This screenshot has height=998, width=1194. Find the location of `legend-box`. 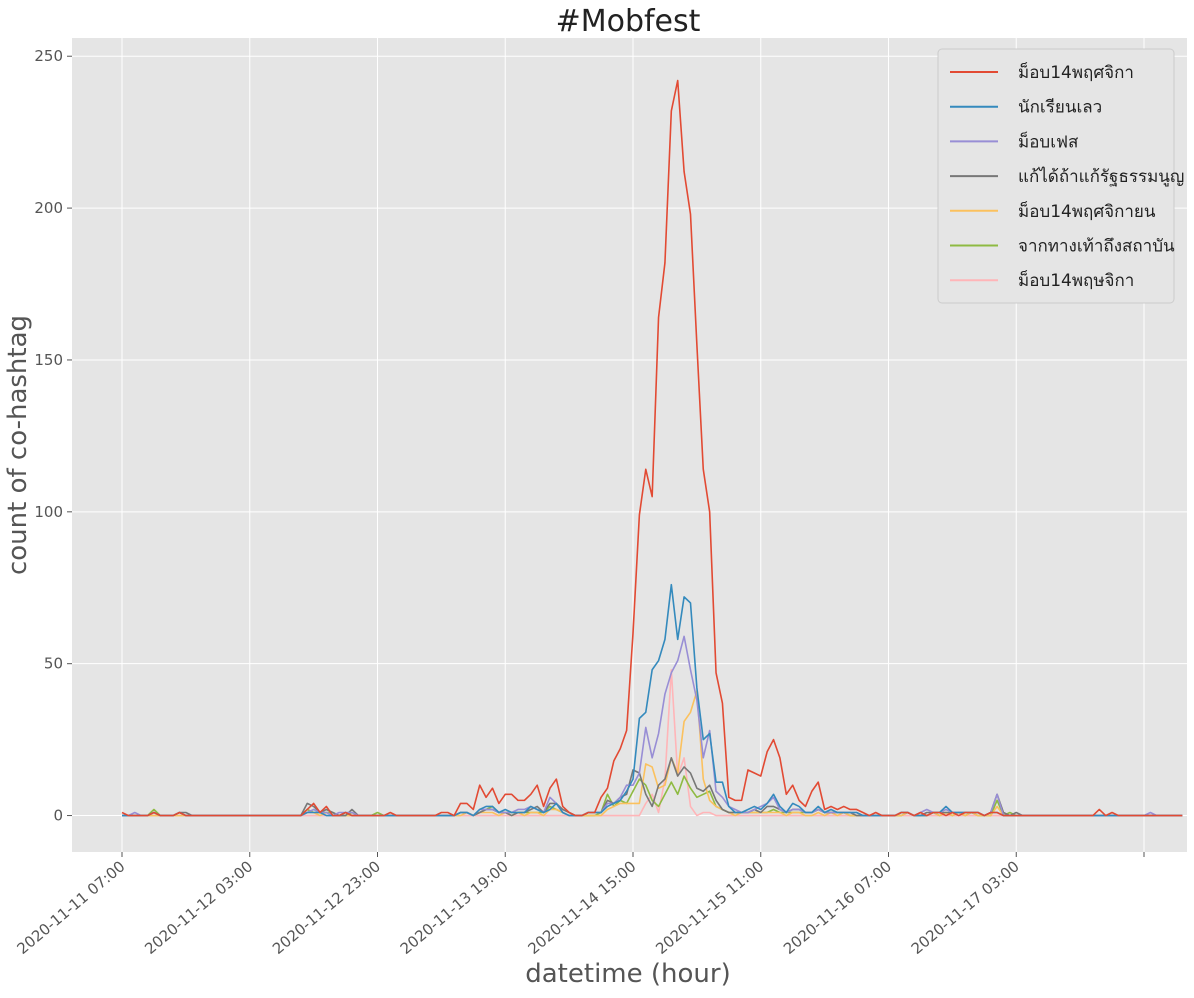

legend-box is located at coordinates (1056, 176).